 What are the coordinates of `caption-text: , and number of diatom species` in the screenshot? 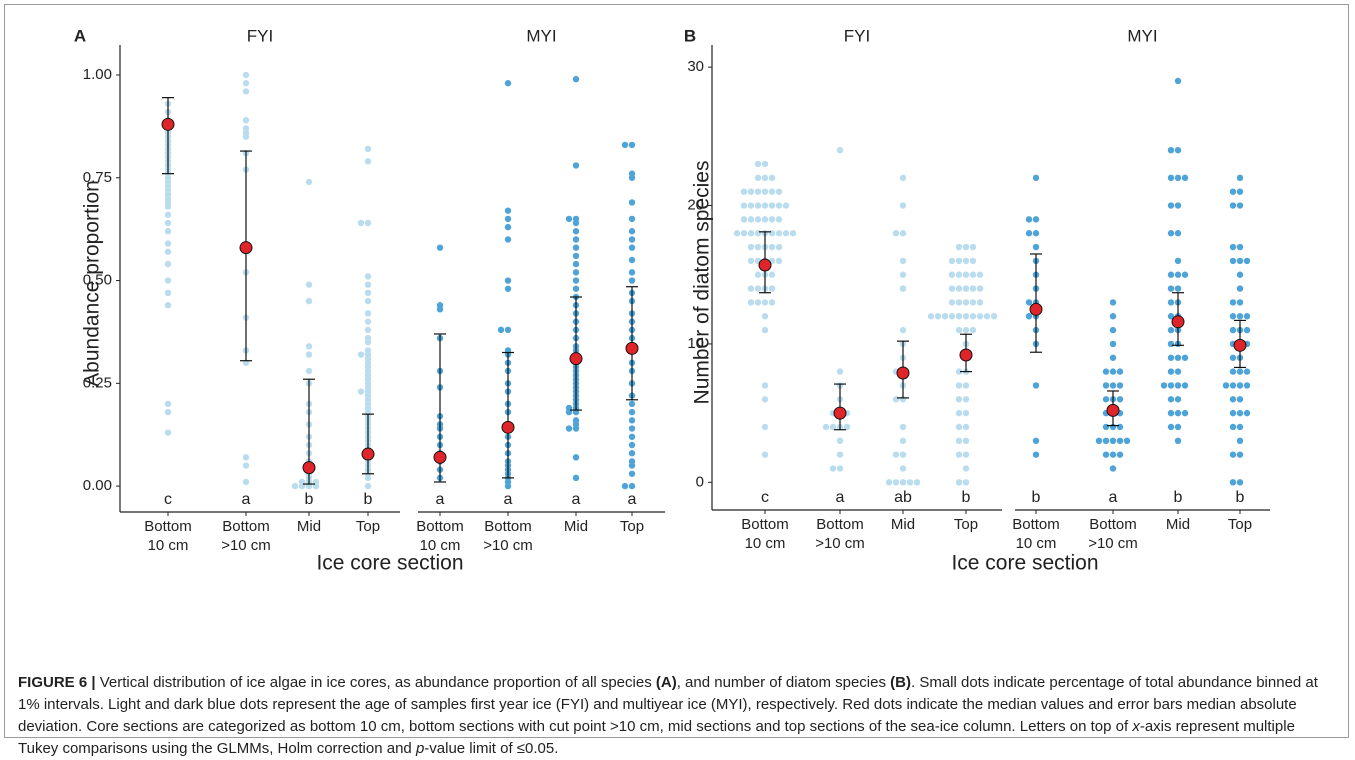 It's located at (783, 682).